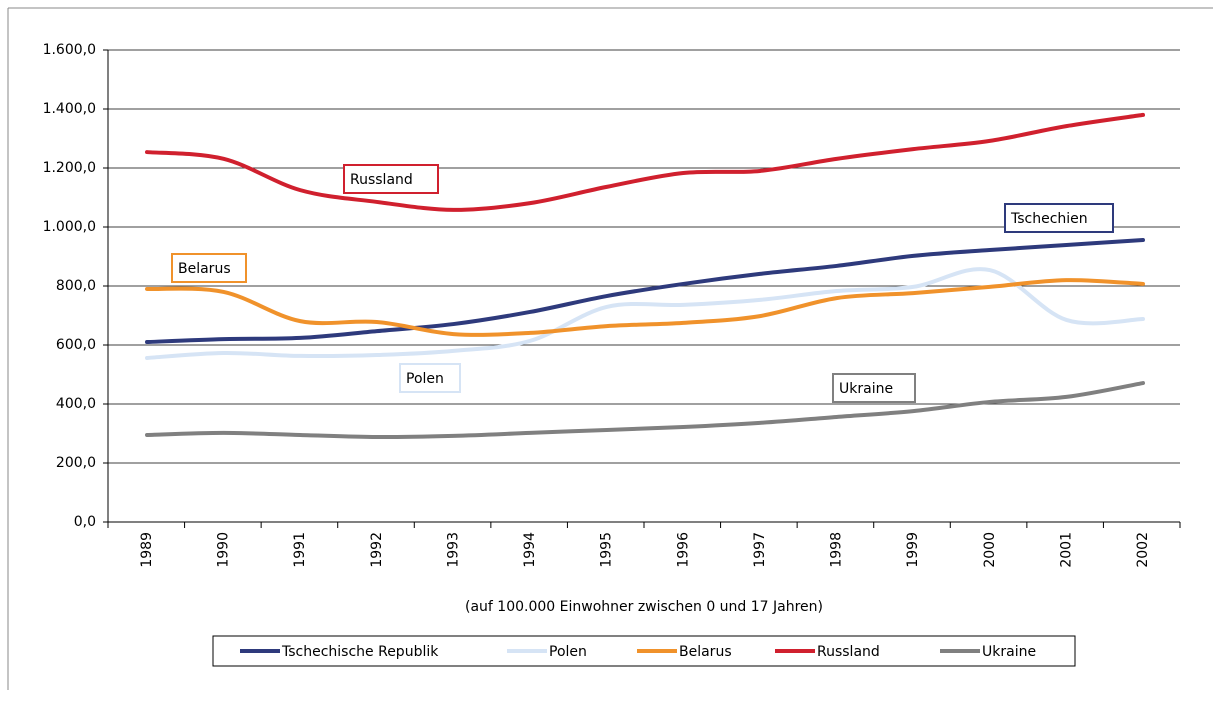  I want to click on y-tick-label: 400,0, so click(76, 404).